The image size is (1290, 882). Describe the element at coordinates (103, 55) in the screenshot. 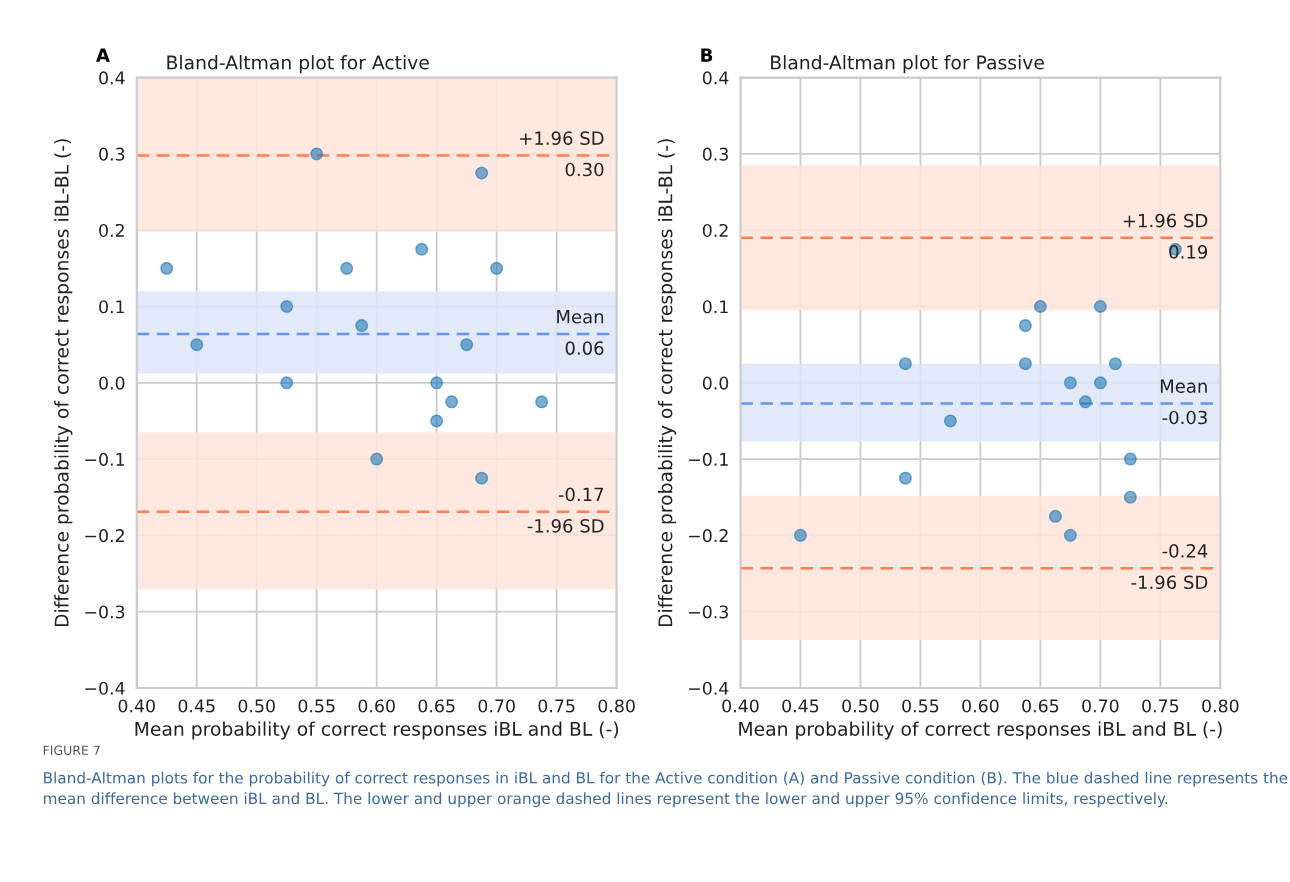

I see `text: A` at that location.